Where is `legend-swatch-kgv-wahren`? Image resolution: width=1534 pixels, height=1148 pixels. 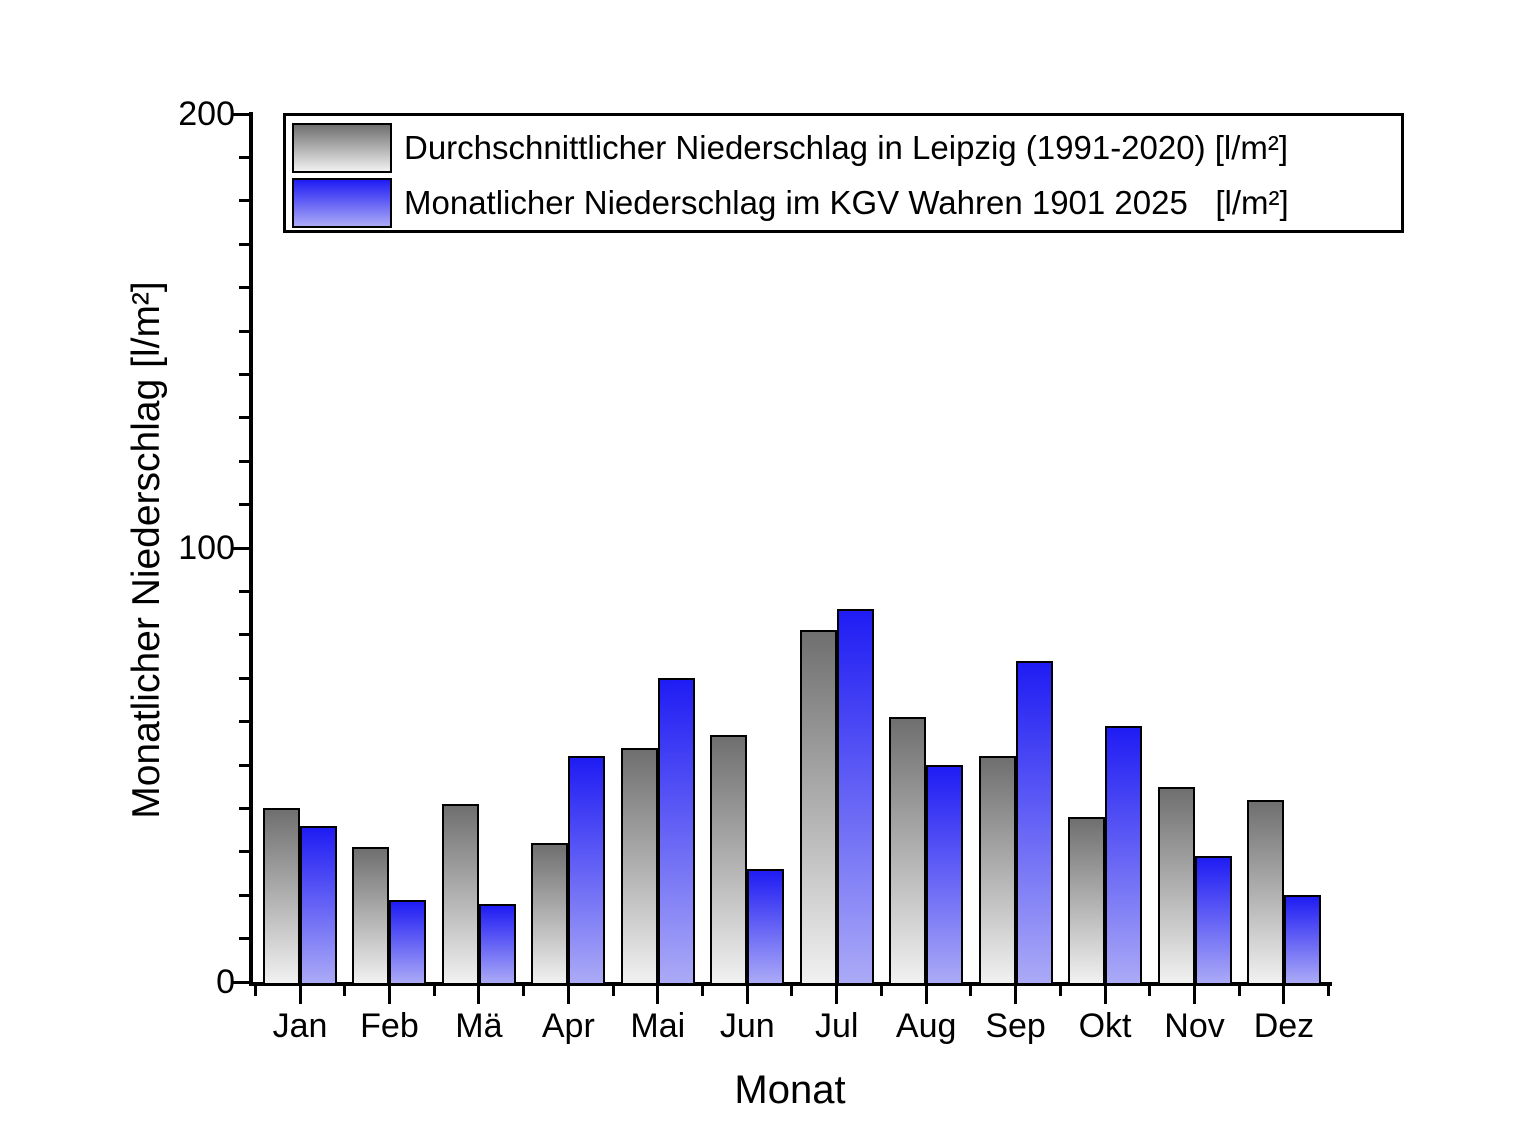
legend-swatch-kgv-wahren is located at coordinates (342, 203).